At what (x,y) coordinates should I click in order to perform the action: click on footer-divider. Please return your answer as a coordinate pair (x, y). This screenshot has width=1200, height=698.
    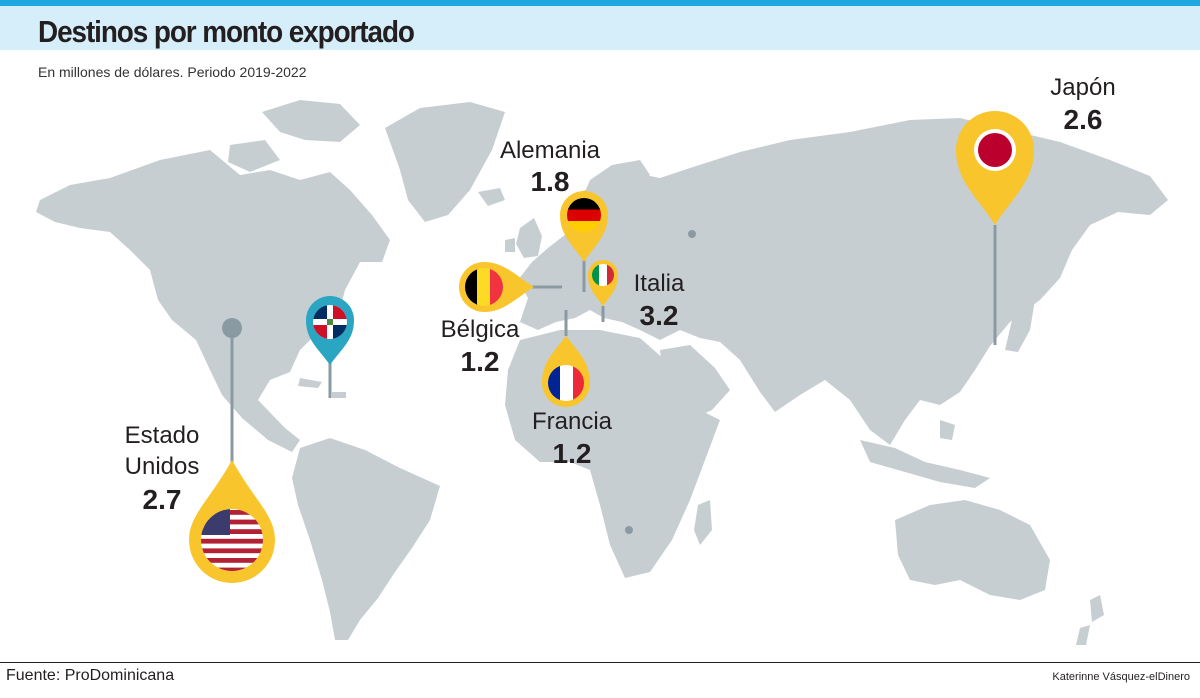
    Looking at the image, I should click on (600, 662).